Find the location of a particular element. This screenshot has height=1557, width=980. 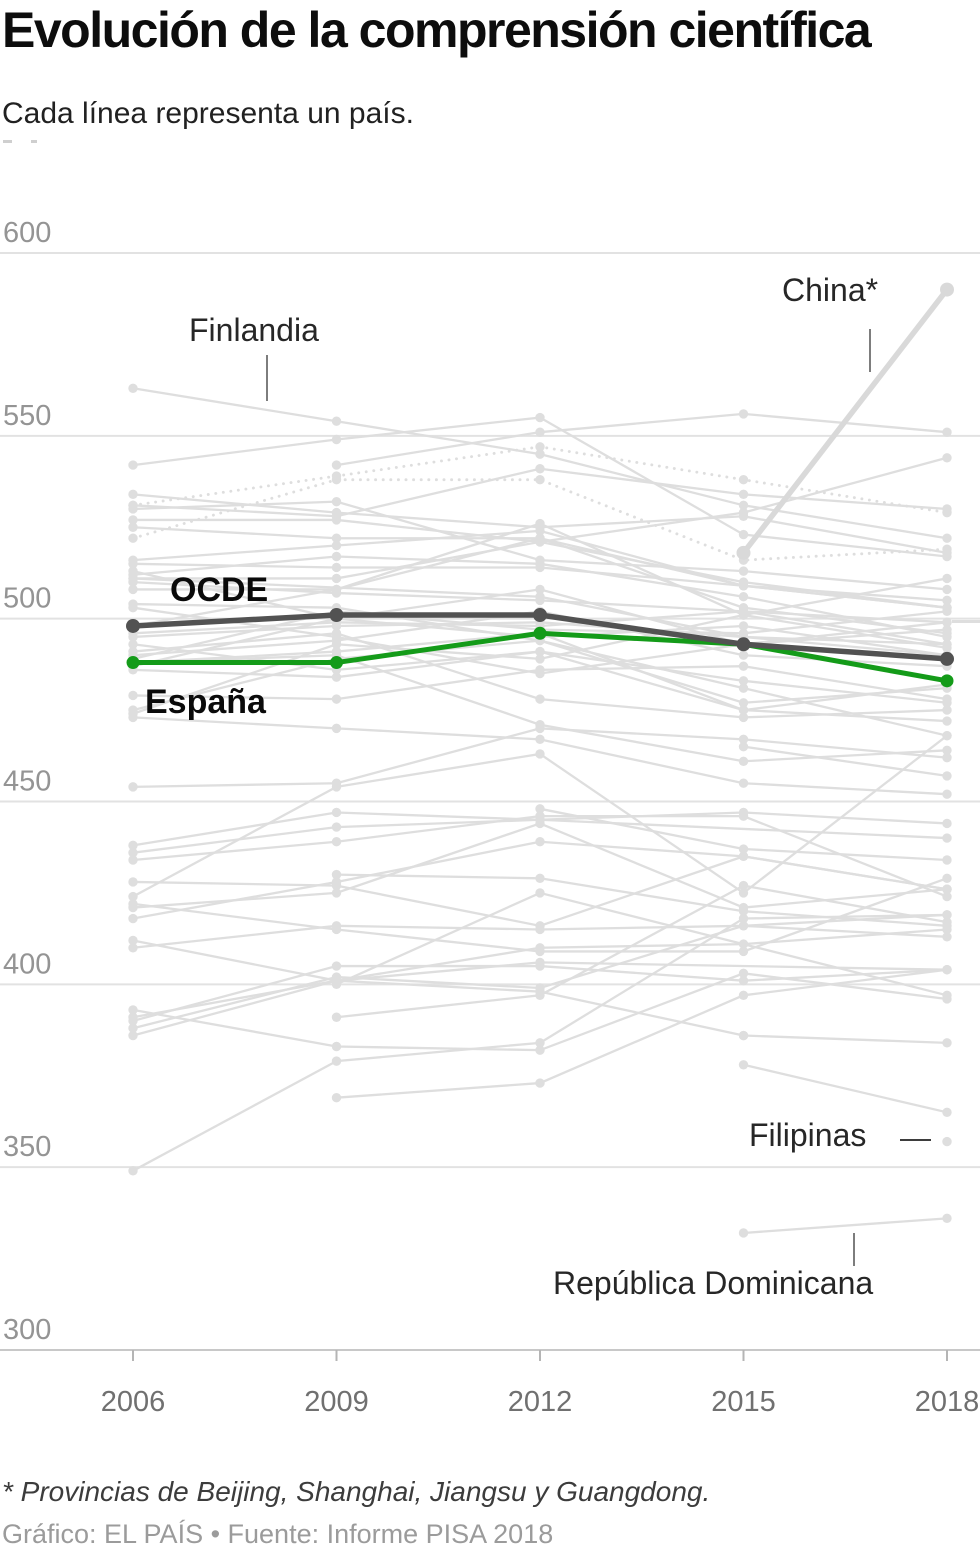

x-axis-year-label: 2006 is located at coordinates (133, 1402).